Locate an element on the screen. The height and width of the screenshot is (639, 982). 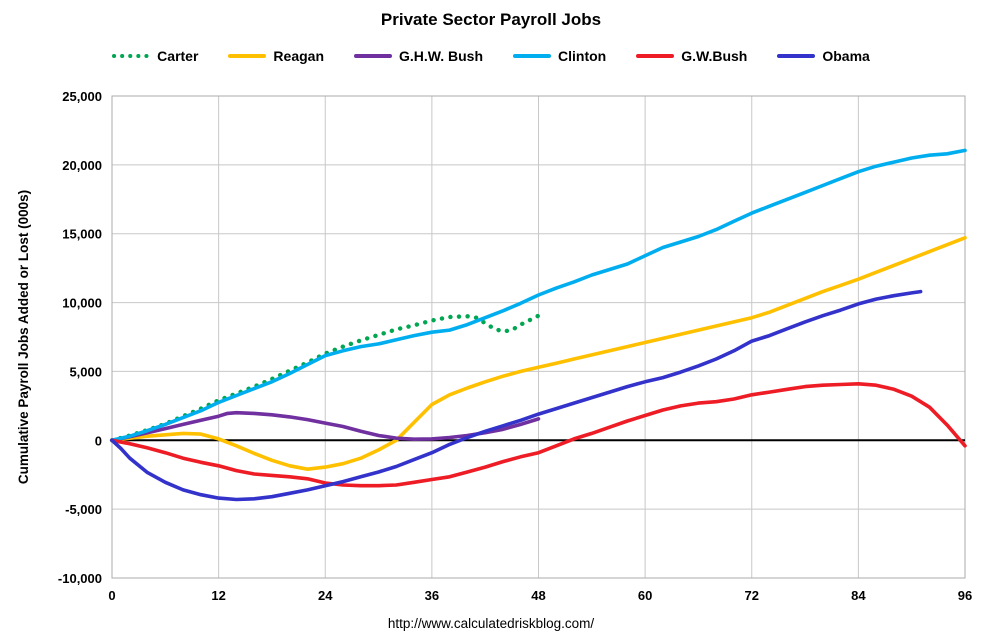
legend-item-g-h-w-bush: G.H.W. Bush is located at coordinates (418, 56).